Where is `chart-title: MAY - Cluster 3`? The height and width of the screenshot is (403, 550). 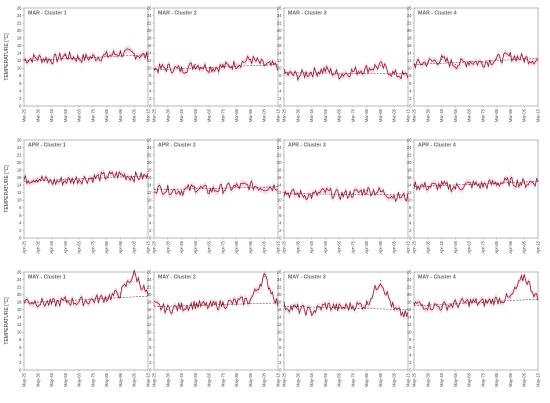 chart-title: MAY - Cluster 3 is located at coordinates (307, 278).